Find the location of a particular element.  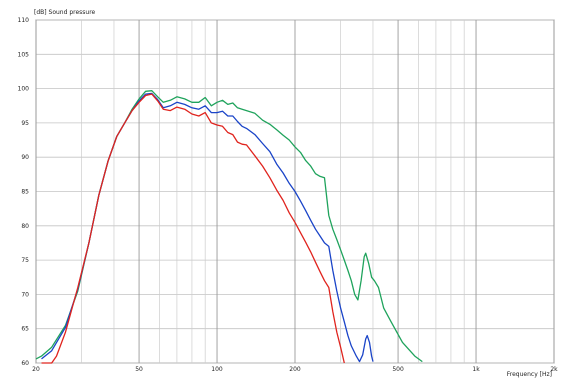

y-tick-label: 65 is located at coordinates (25, 329).